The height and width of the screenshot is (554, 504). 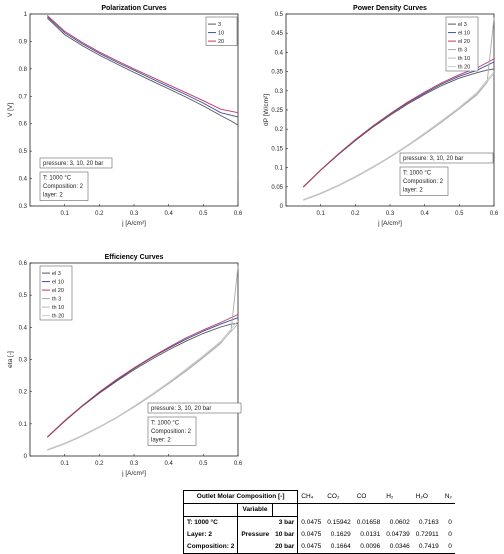 What do you see at coordinates (26, 457) in the screenshot?
I see `y-tick-label: 0` at bounding box center [26, 457].